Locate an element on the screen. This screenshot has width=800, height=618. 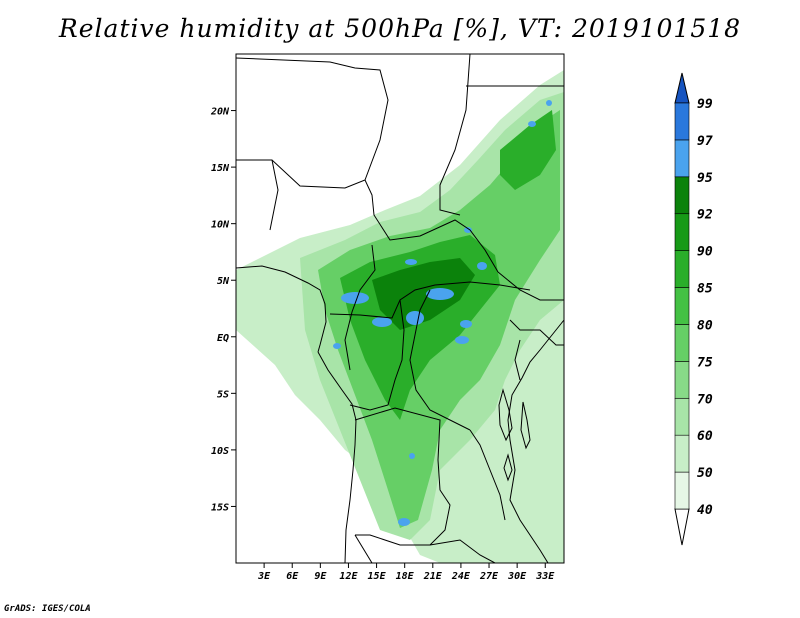
colorbar-top-arrow is located at coordinates (682, 88).